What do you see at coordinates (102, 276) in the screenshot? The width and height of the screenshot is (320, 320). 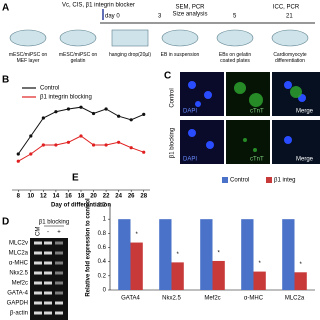 I see `y-tick-label: 0.2` at bounding box center [102, 276].